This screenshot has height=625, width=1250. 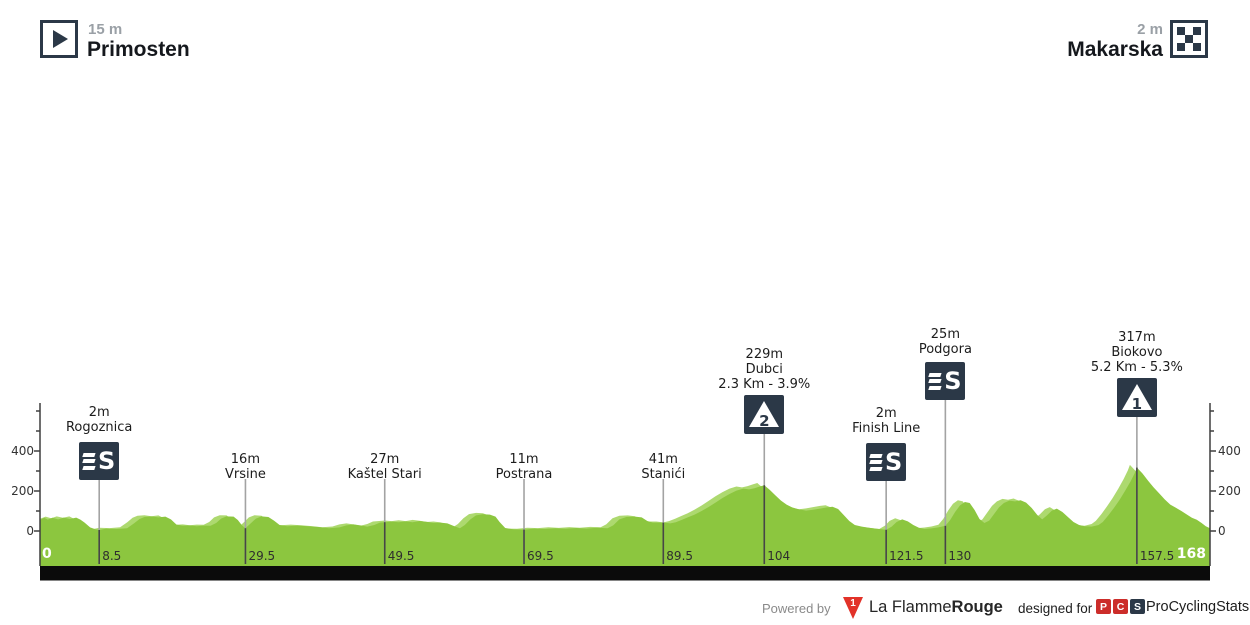 What do you see at coordinates (625, 516) in the screenshot?
I see `profile-area-main` at bounding box center [625, 516].